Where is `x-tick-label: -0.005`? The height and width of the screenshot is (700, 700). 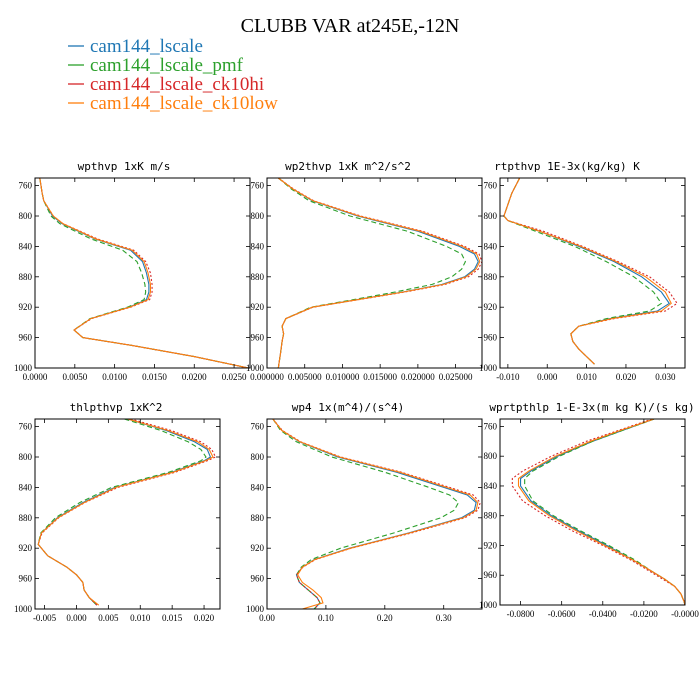
x-tick-label: -0.005 is located at coordinates (45, 618).